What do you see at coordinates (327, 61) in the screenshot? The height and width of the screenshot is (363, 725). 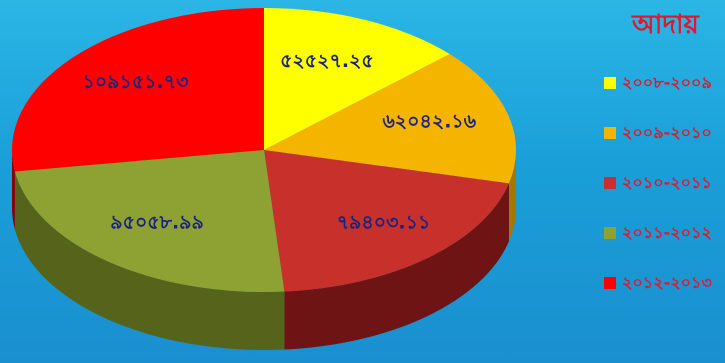 I see `pie-data-label: ৫২৫২৭.২৫` at bounding box center [327, 61].